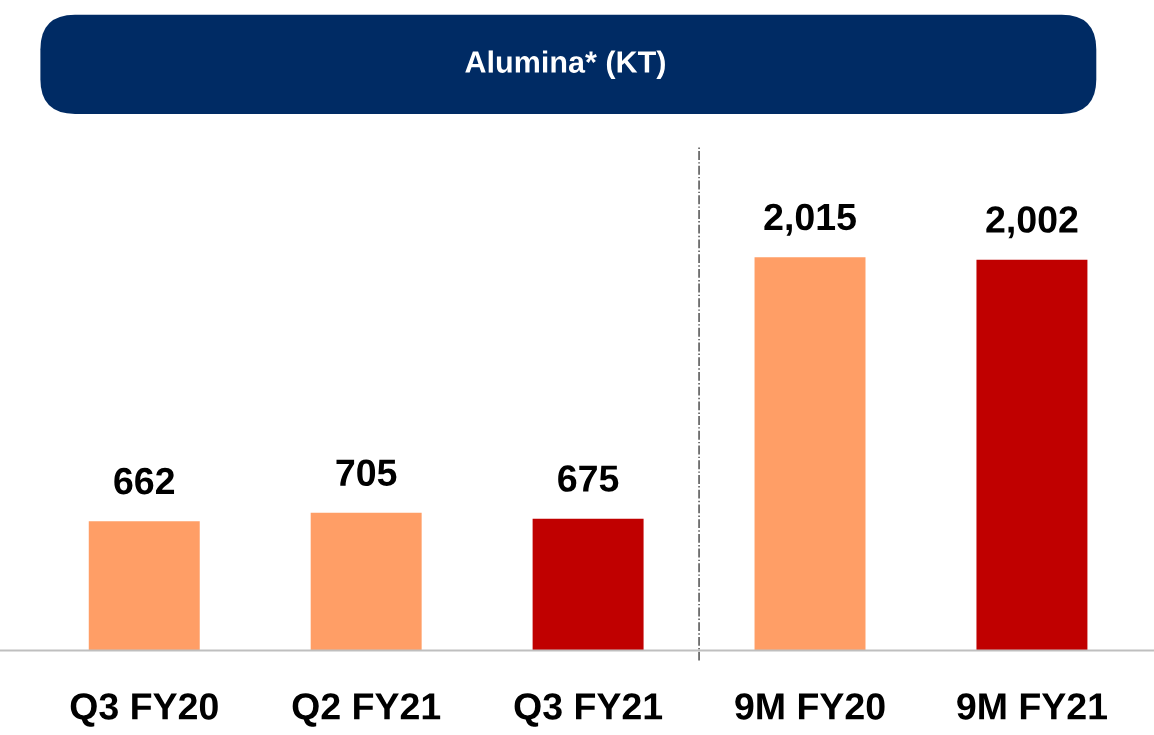 Image resolution: width=1154 pixels, height=735 pixels. Describe the element at coordinates (1032, 222) in the screenshot. I see `data-label: 2,002` at that location.